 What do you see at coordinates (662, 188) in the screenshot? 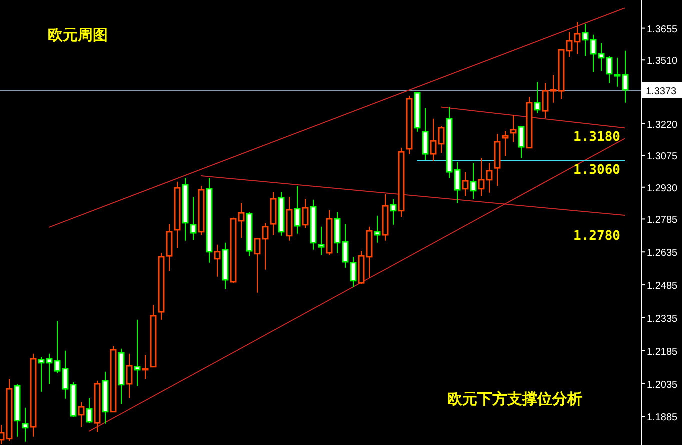
I see `y-tick-label: 1.2930` at bounding box center [662, 188].